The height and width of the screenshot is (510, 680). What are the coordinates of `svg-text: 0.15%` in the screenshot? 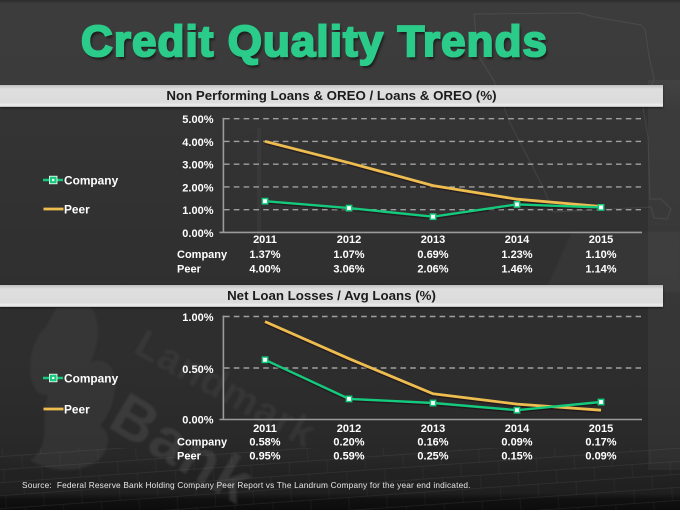 It's located at (516, 457).